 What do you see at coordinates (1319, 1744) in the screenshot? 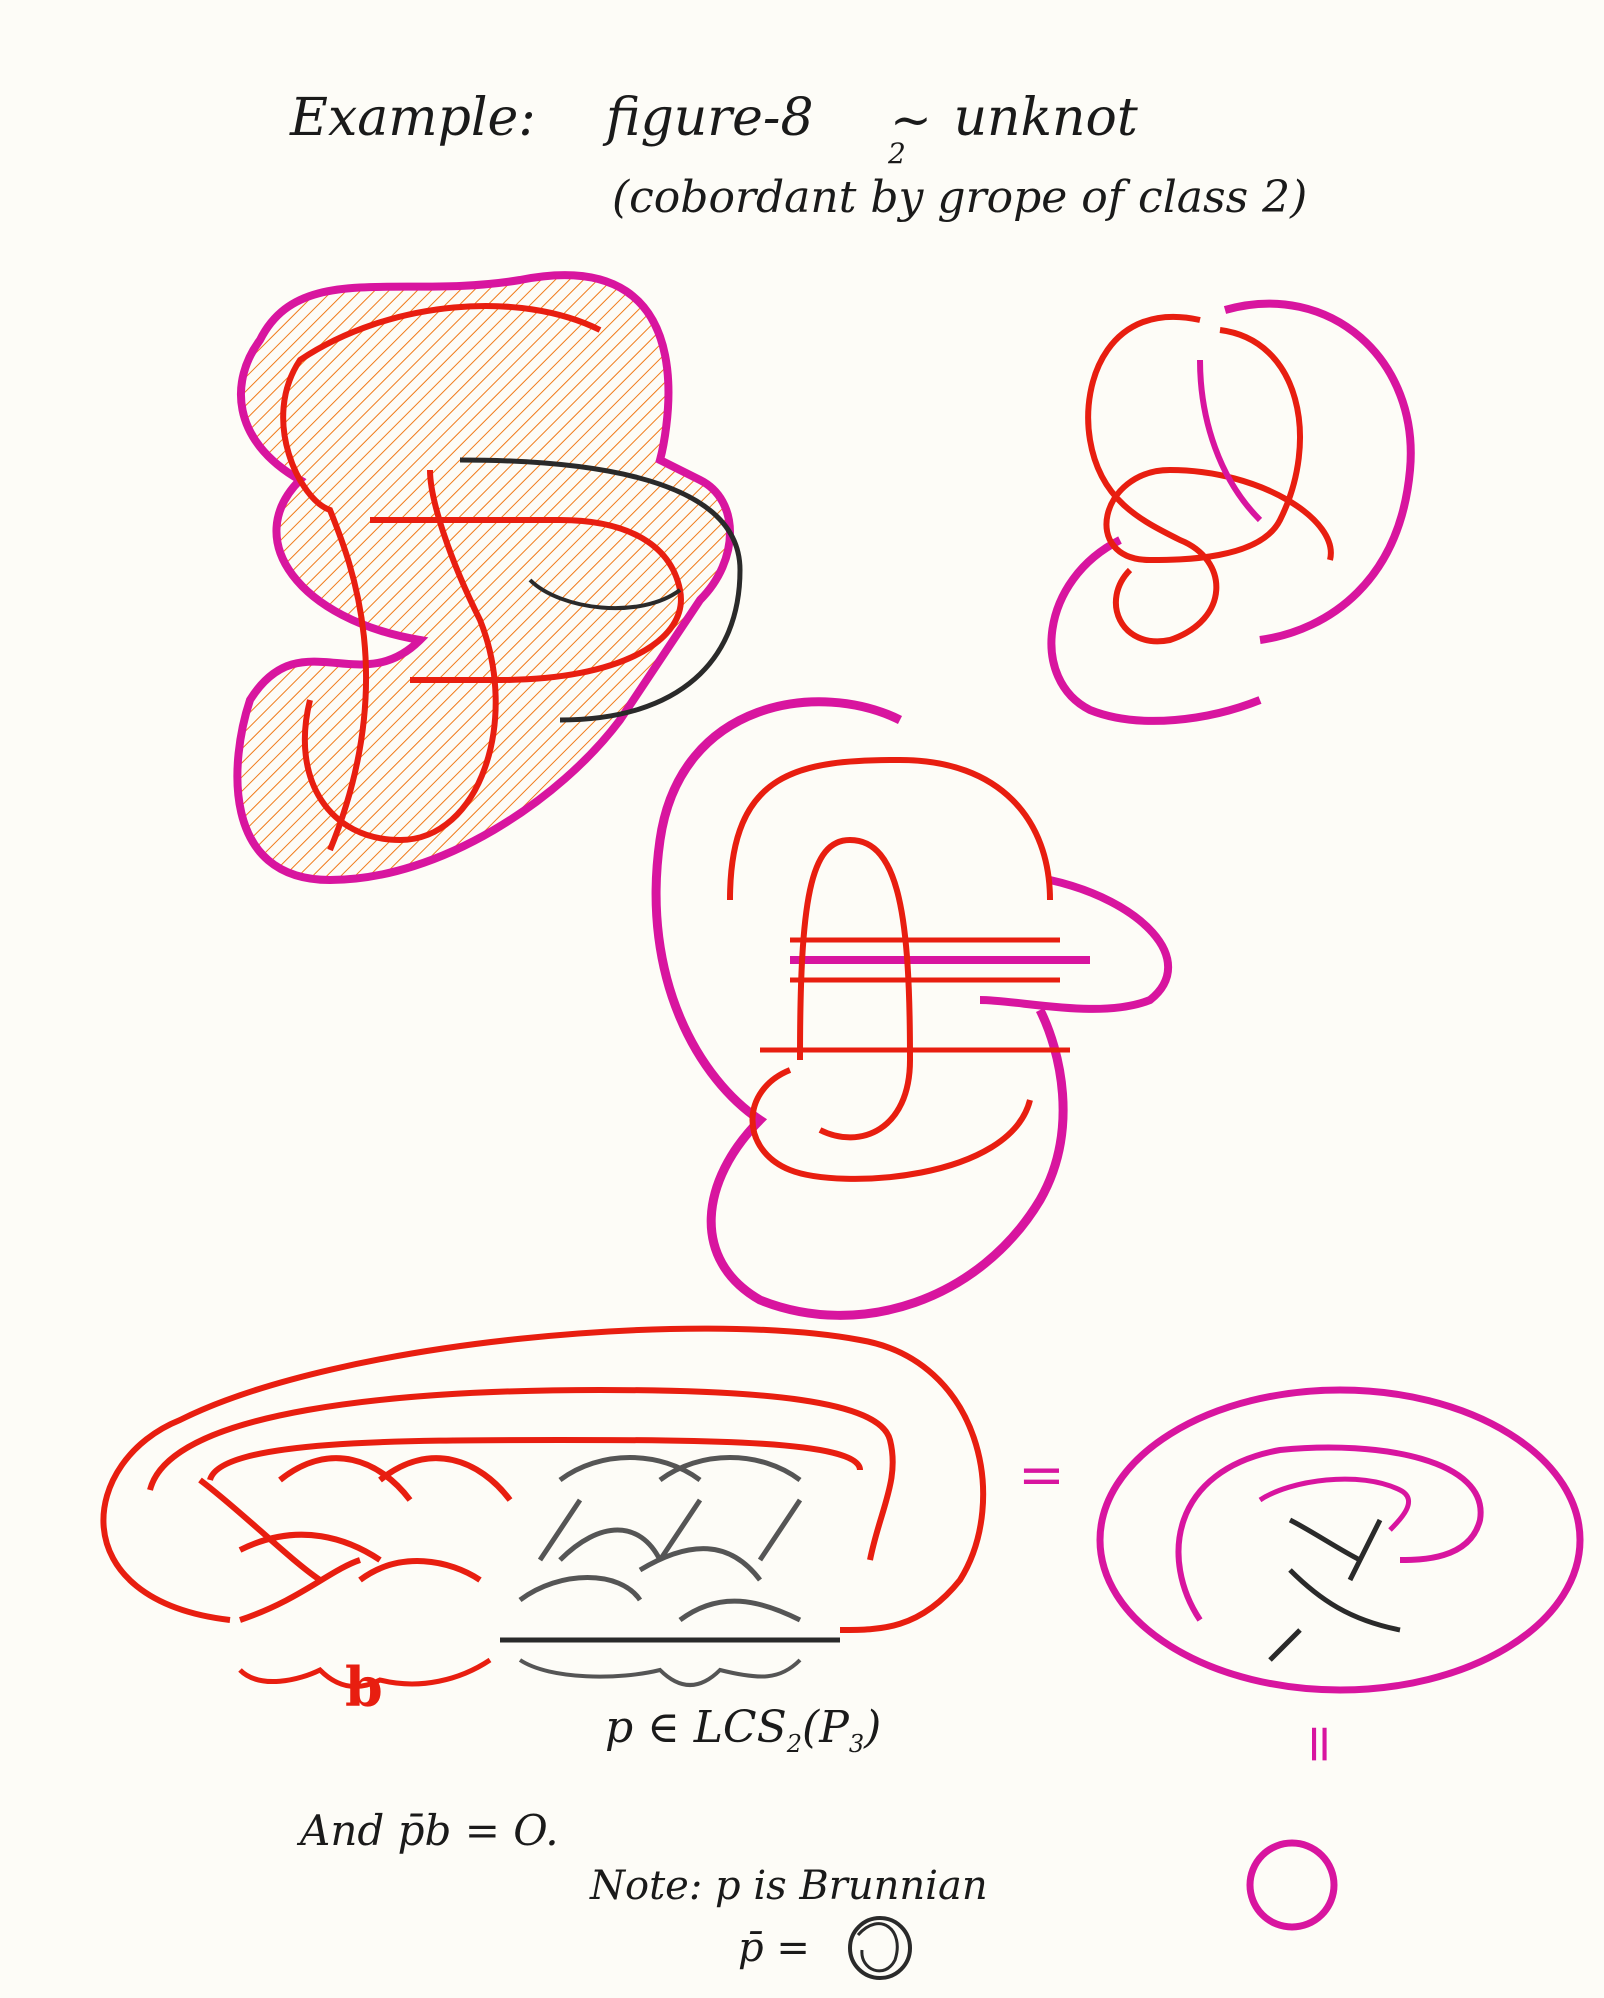
I see `equals-sign-vertical: =` at bounding box center [1319, 1744].